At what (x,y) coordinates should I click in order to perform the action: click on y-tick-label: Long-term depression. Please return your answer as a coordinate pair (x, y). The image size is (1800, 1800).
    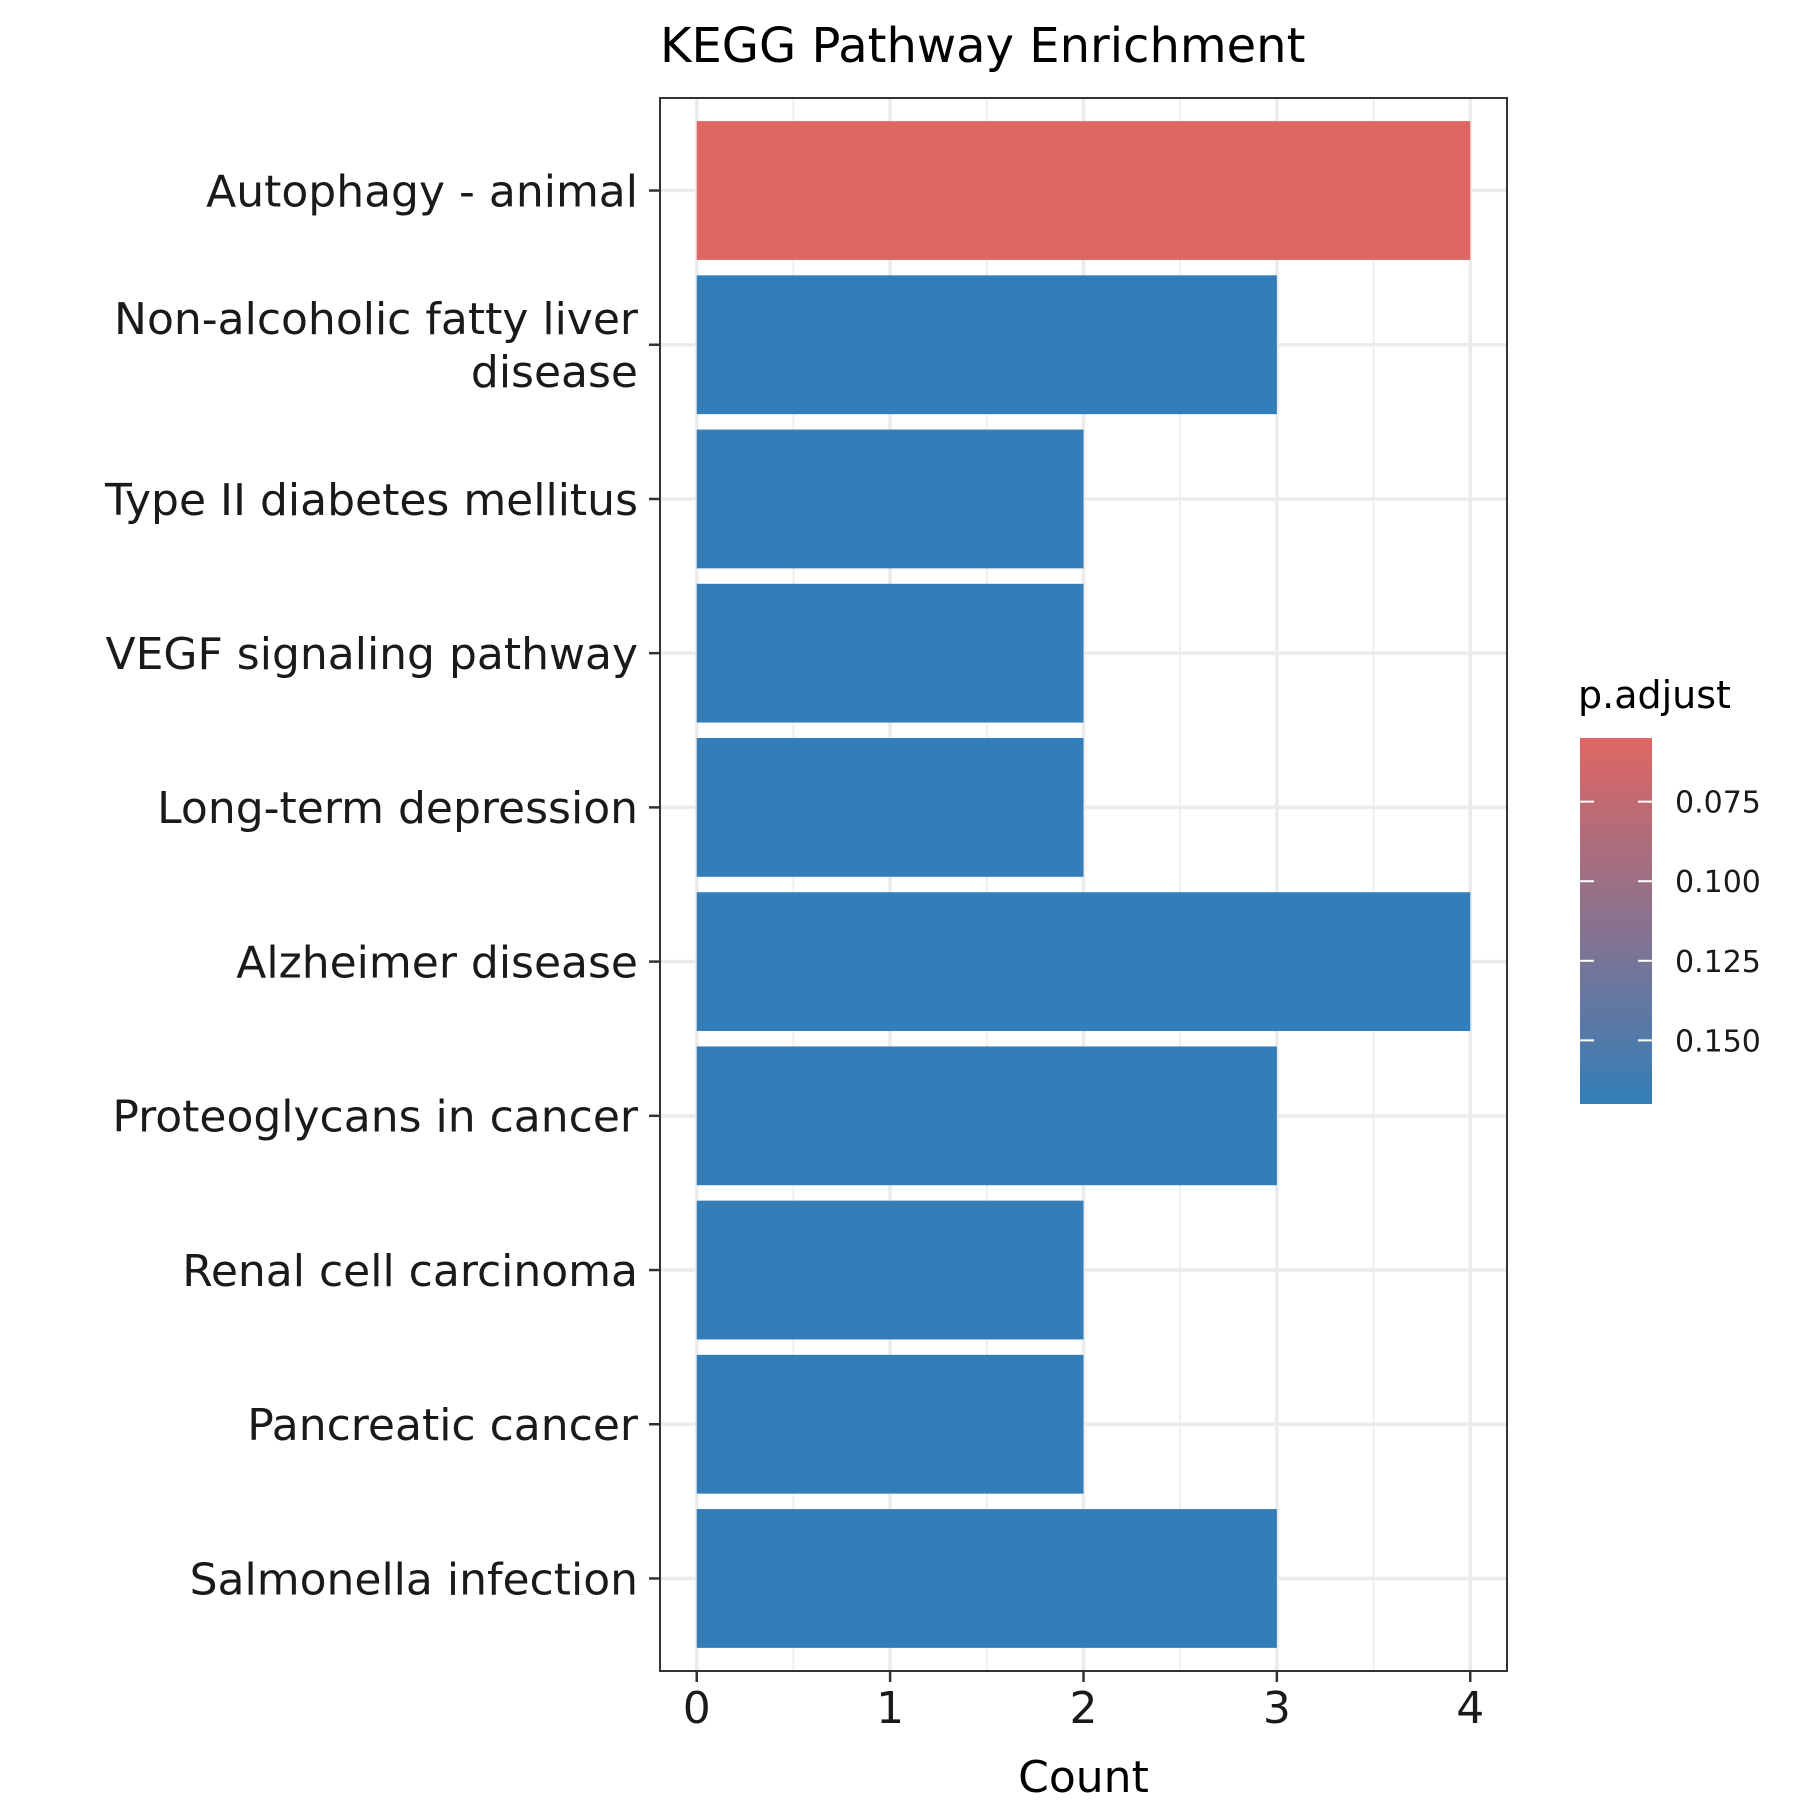
    Looking at the image, I should click on (397, 808).